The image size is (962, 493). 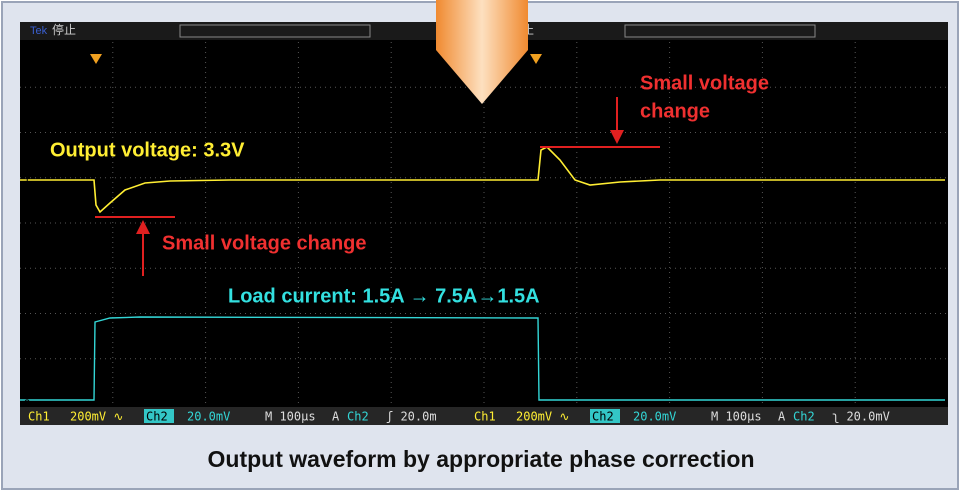 I want to click on change-label: Small voltage change, so click(x=264, y=243).